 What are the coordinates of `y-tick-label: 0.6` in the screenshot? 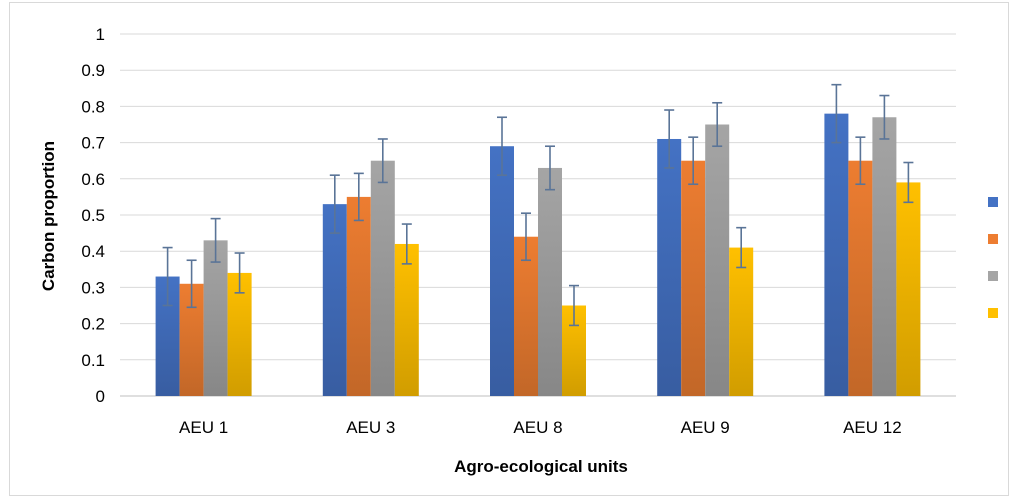 It's located at (93, 179).